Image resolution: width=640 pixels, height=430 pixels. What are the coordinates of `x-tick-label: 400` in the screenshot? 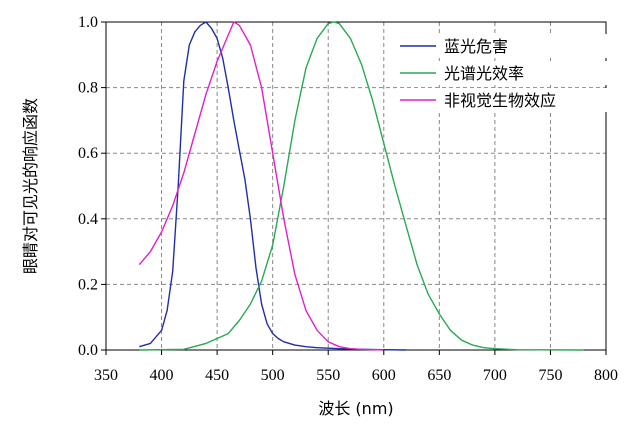 It's located at (162, 375).